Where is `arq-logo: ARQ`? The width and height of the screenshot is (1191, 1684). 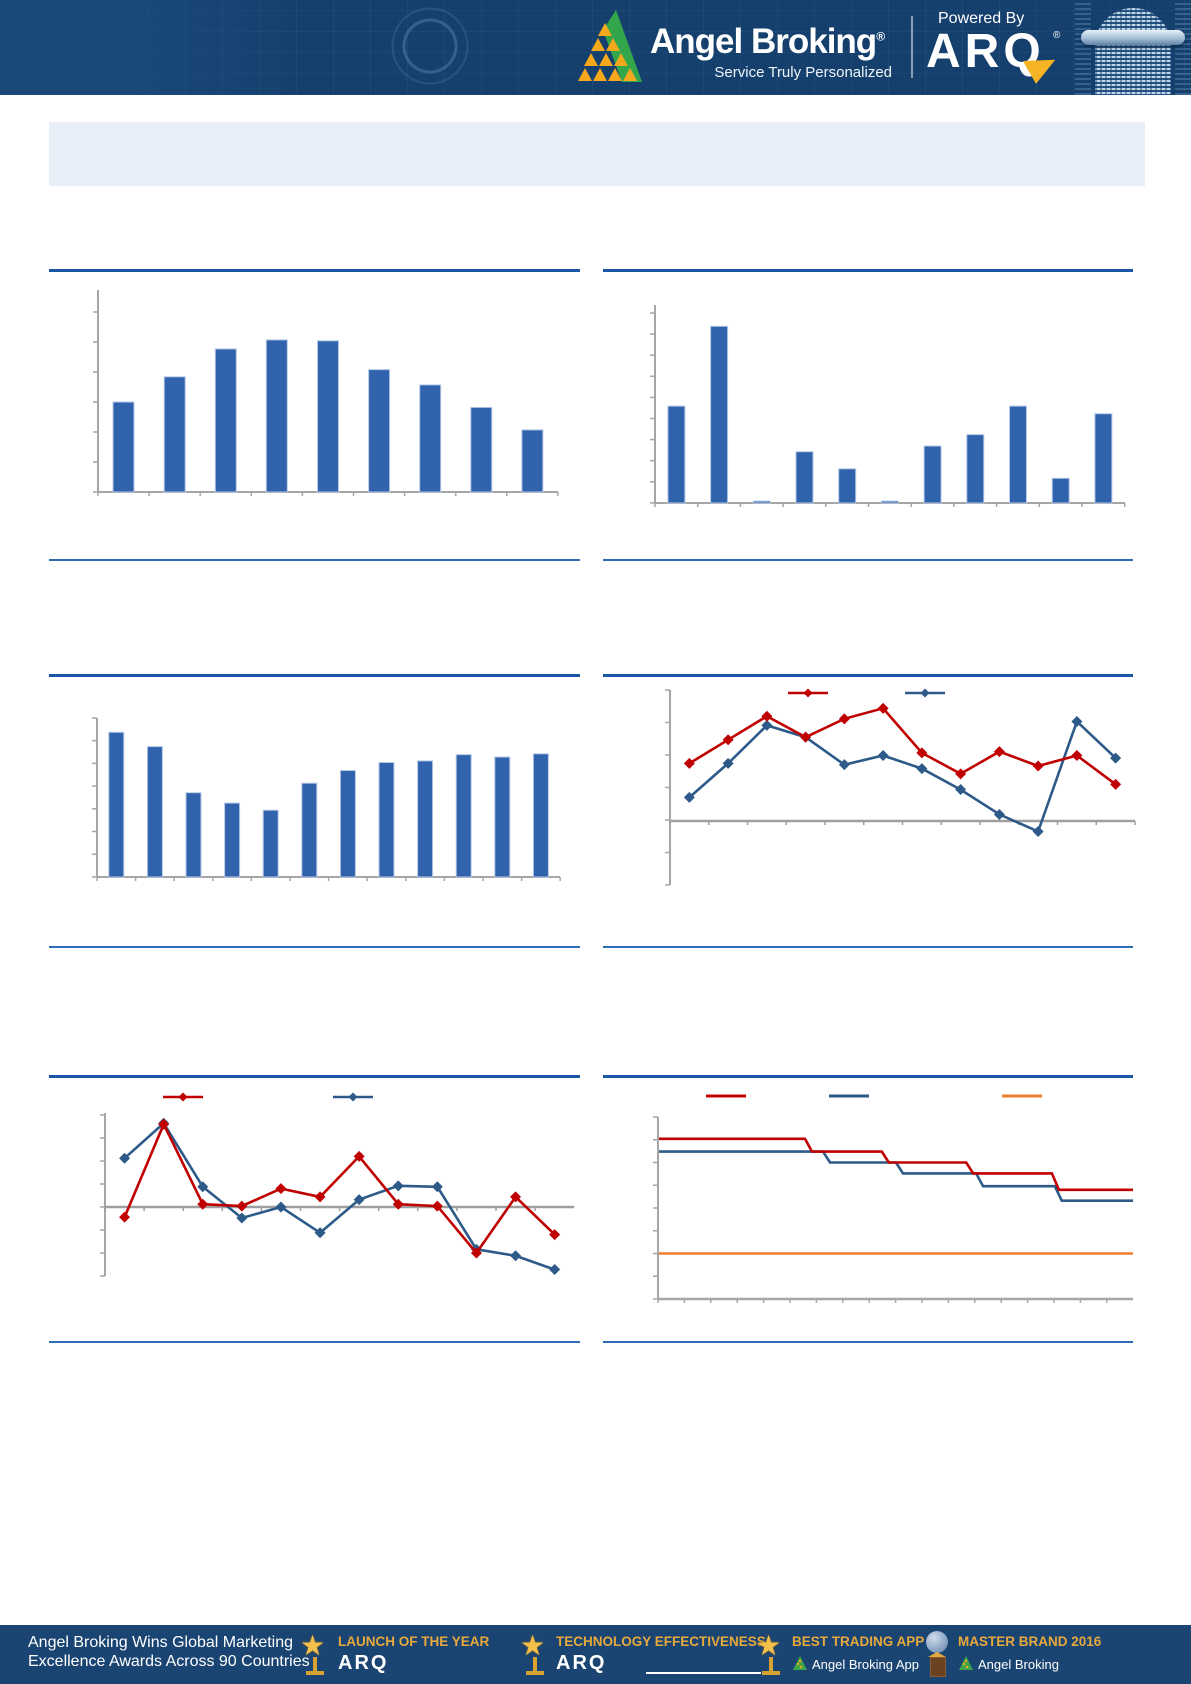 arq-logo: ARQ is located at coordinates (985, 51).